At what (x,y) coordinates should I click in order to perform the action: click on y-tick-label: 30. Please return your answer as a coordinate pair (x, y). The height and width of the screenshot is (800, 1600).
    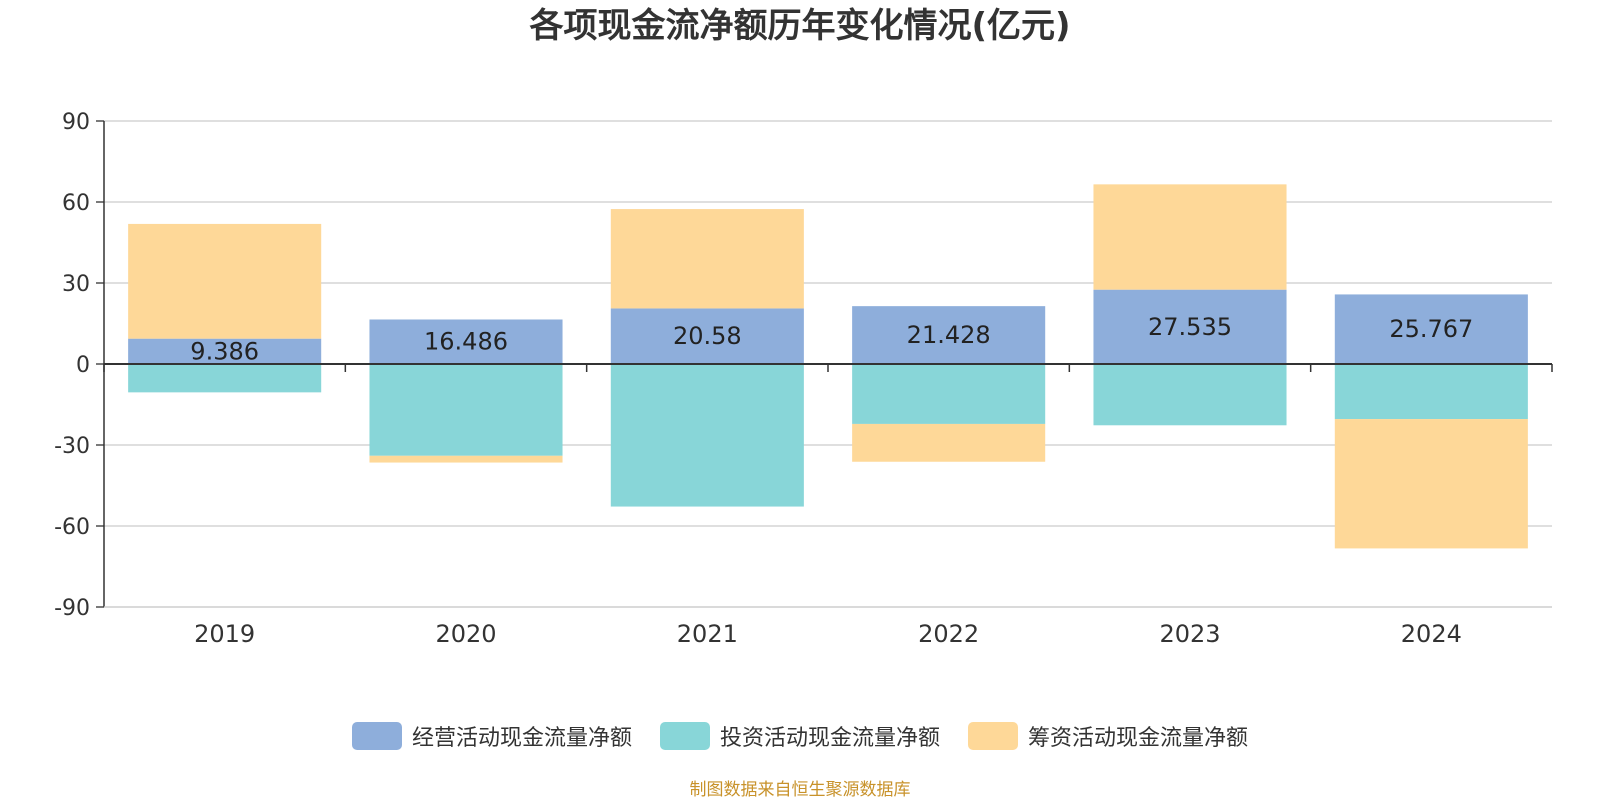
    Looking at the image, I should click on (76, 284).